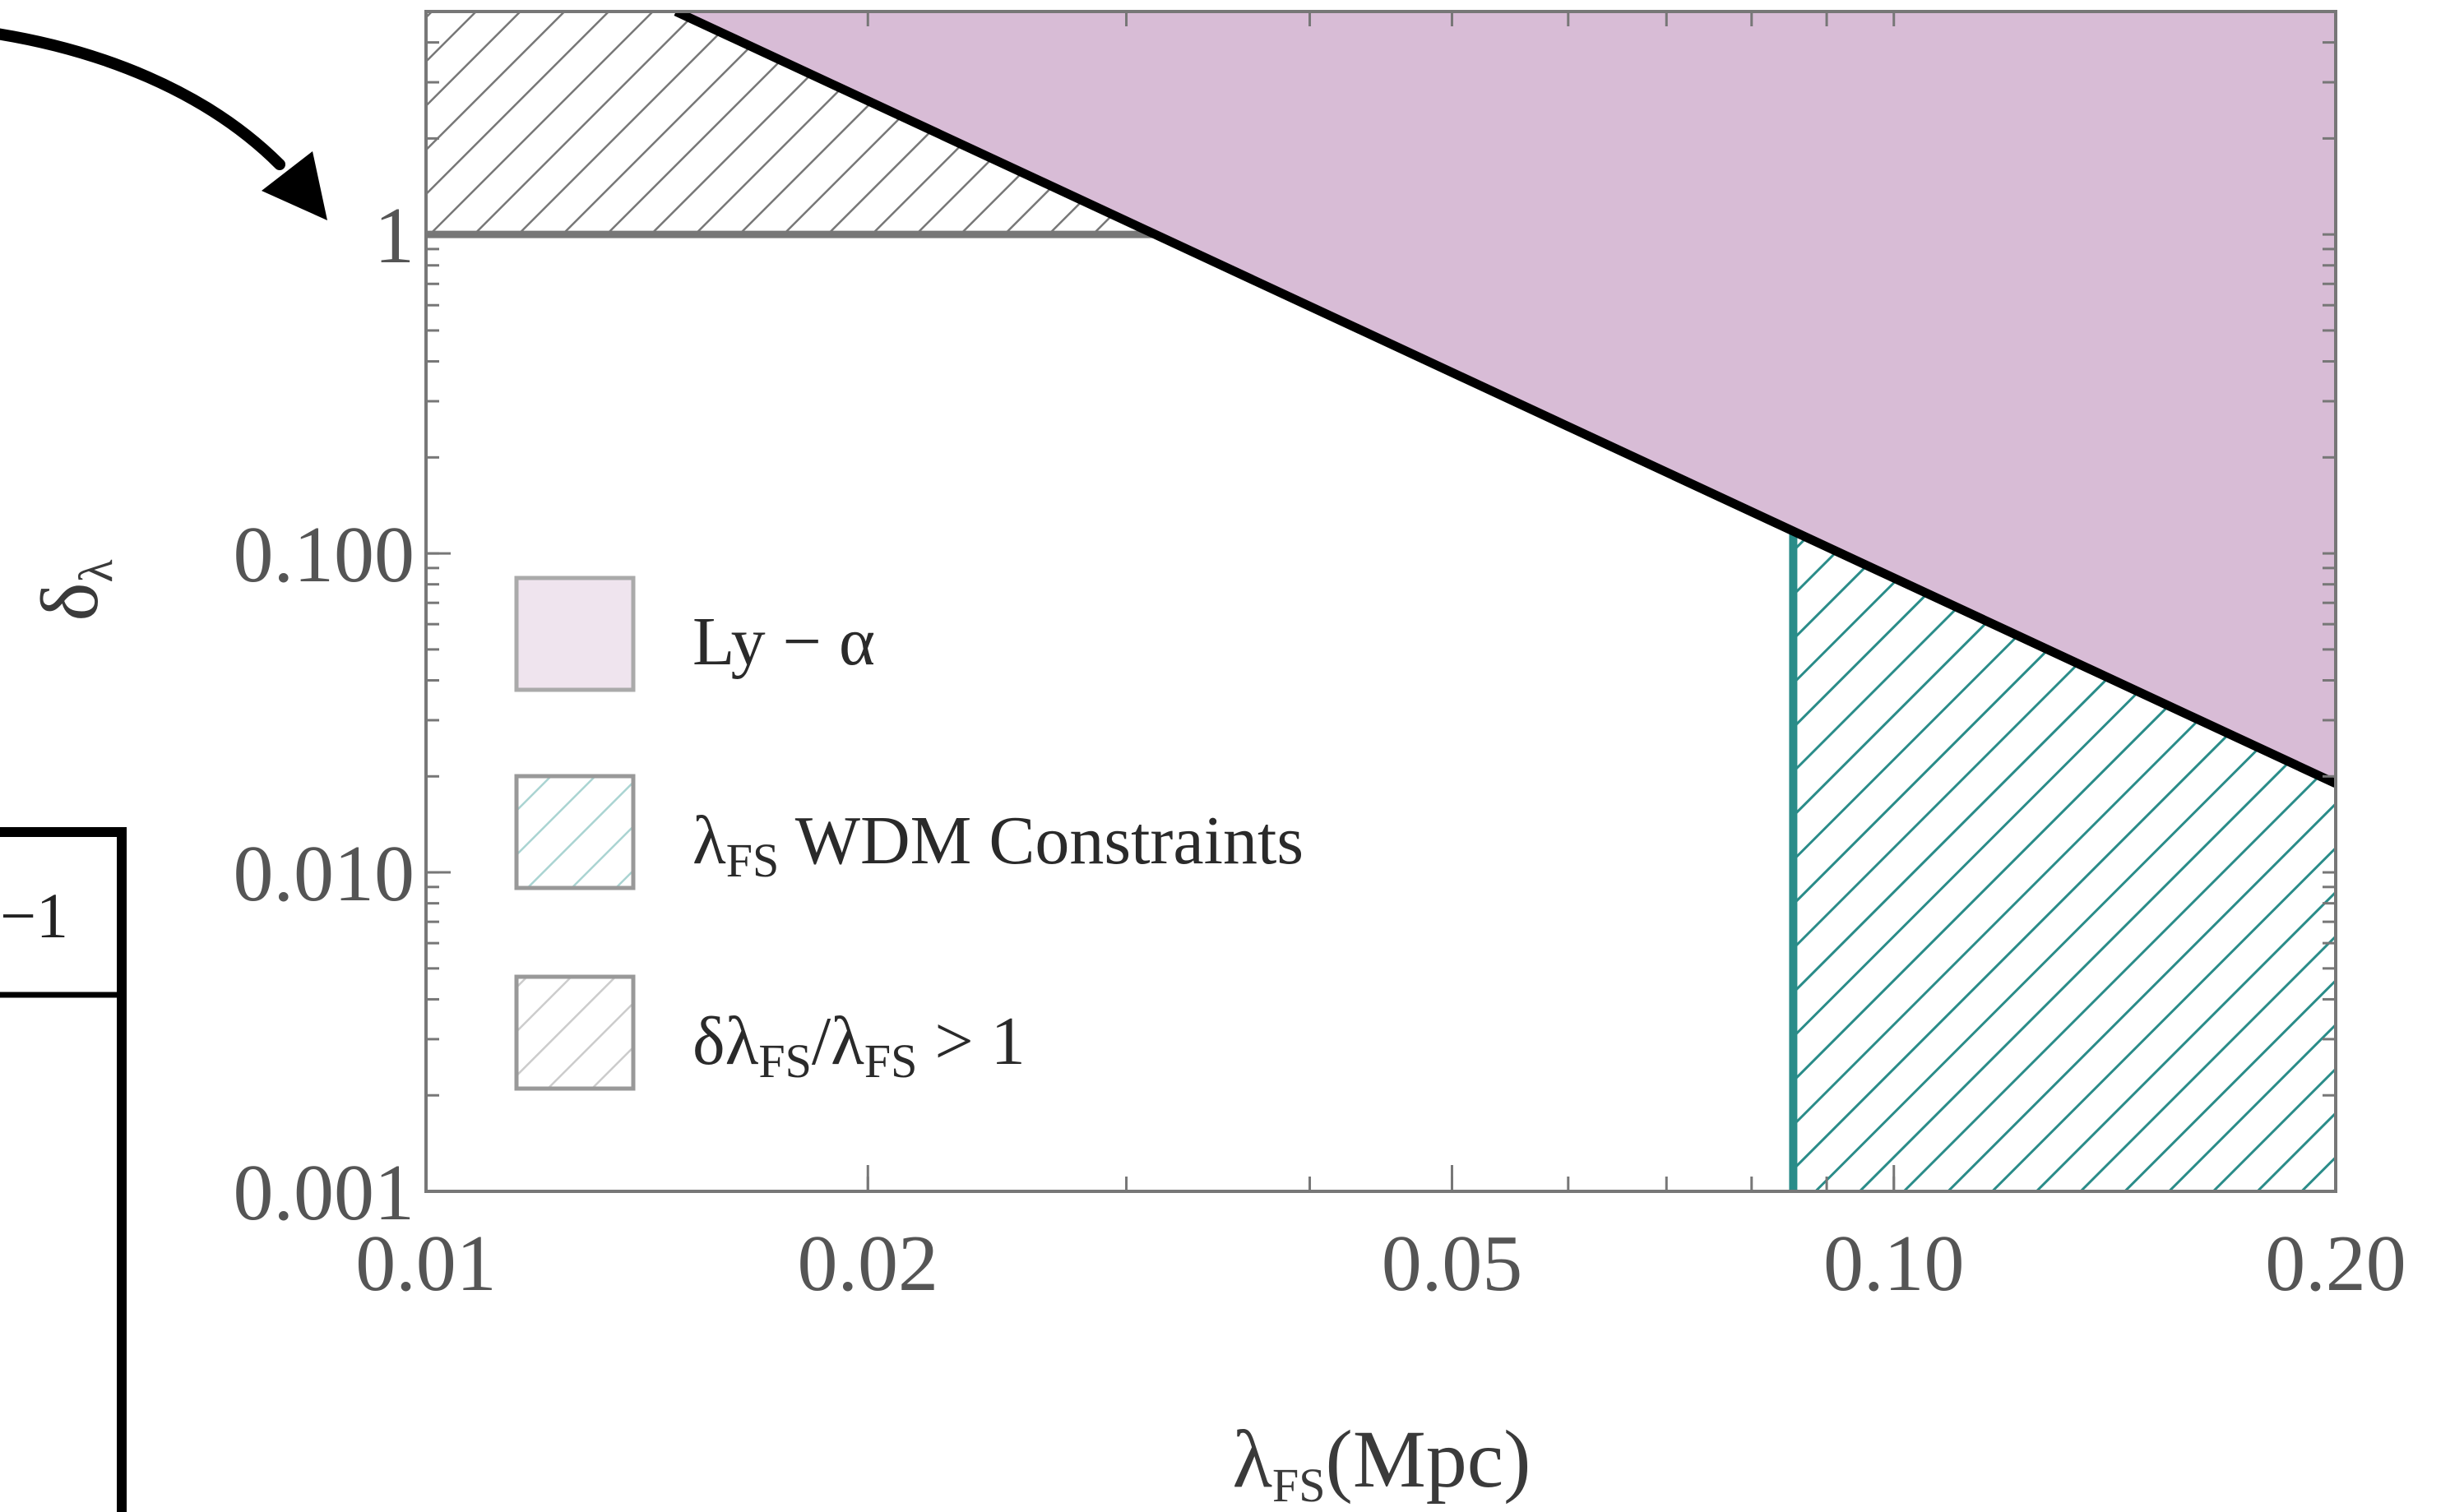 Image resolution: width=2464 pixels, height=1512 pixels. What do you see at coordinates (783, 641) in the screenshot?
I see `legend-label-lya: Ly − α` at bounding box center [783, 641].